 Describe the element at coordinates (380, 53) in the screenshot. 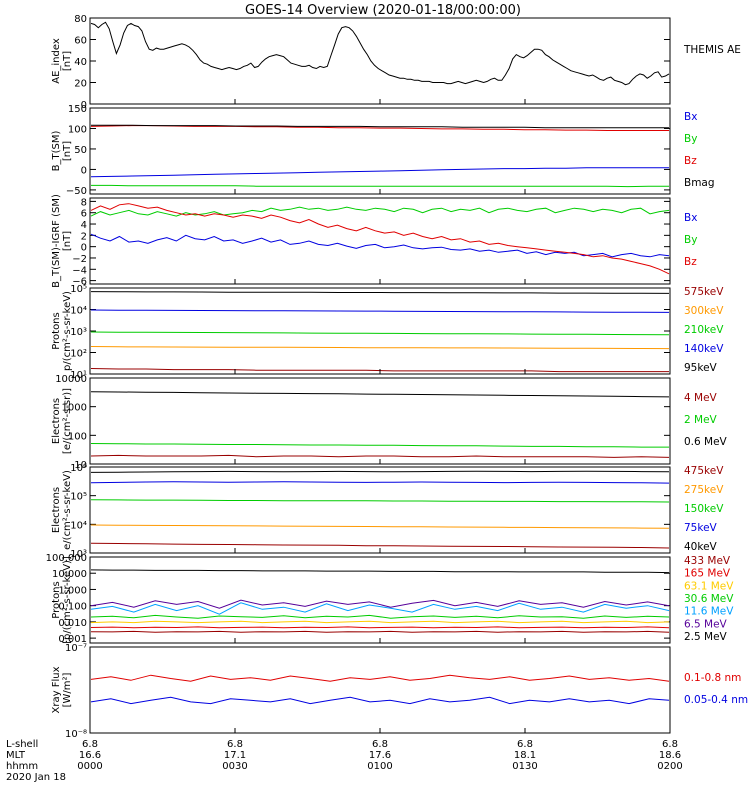

I see `series-line-themis-ae` at that location.